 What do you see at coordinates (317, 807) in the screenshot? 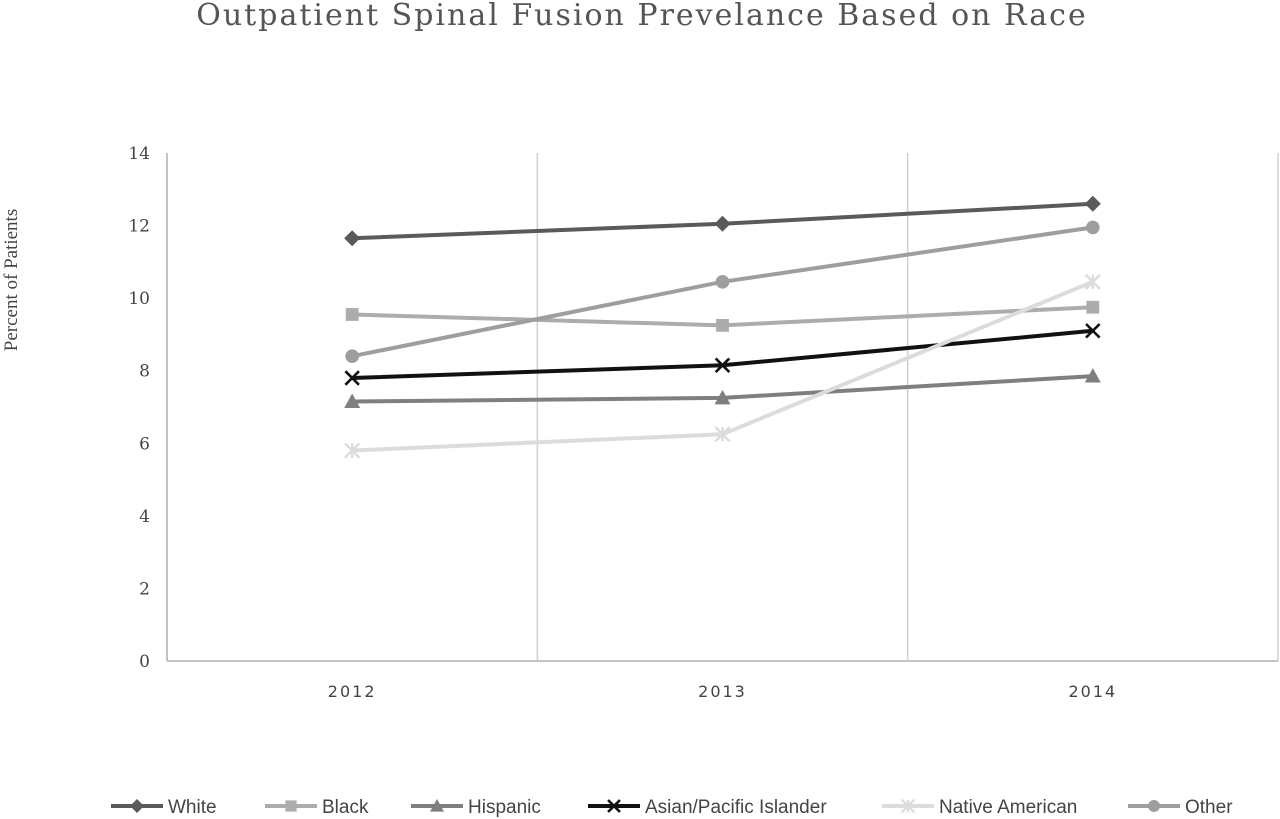
I see `legend-item: Black` at bounding box center [317, 807].